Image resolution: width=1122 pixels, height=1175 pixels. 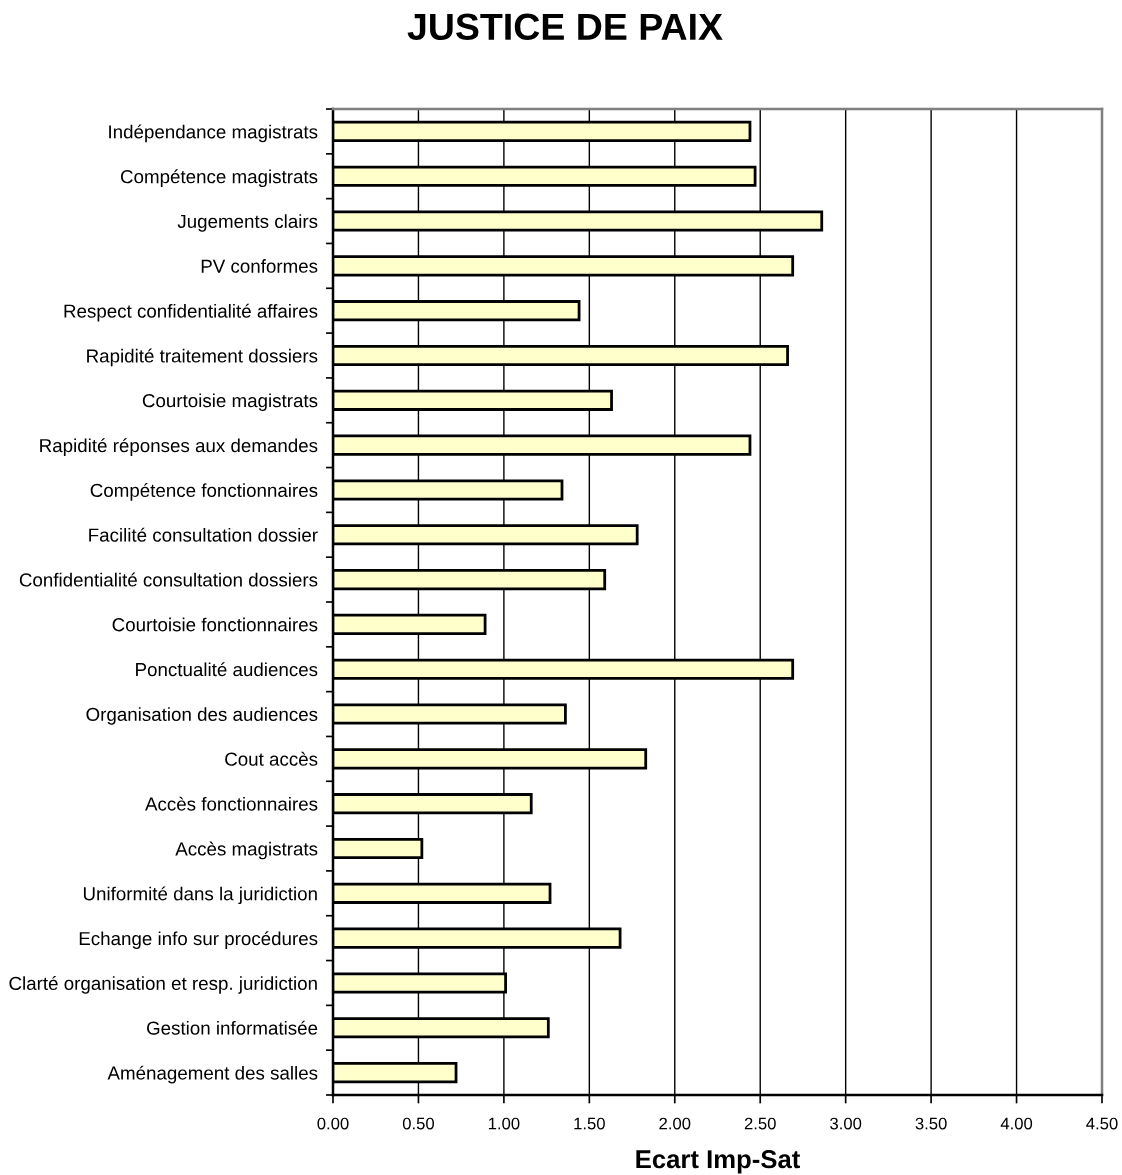 What do you see at coordinates (246, 850) in the screenshot?
I see `y-tick-label: Accès magistrats` at bounding box center [246, 850].